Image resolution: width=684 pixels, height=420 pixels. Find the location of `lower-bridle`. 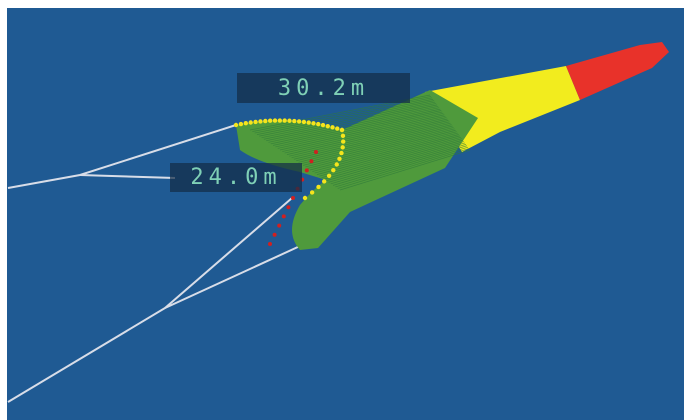

lower-bridle is located at coordinates (228, 253).